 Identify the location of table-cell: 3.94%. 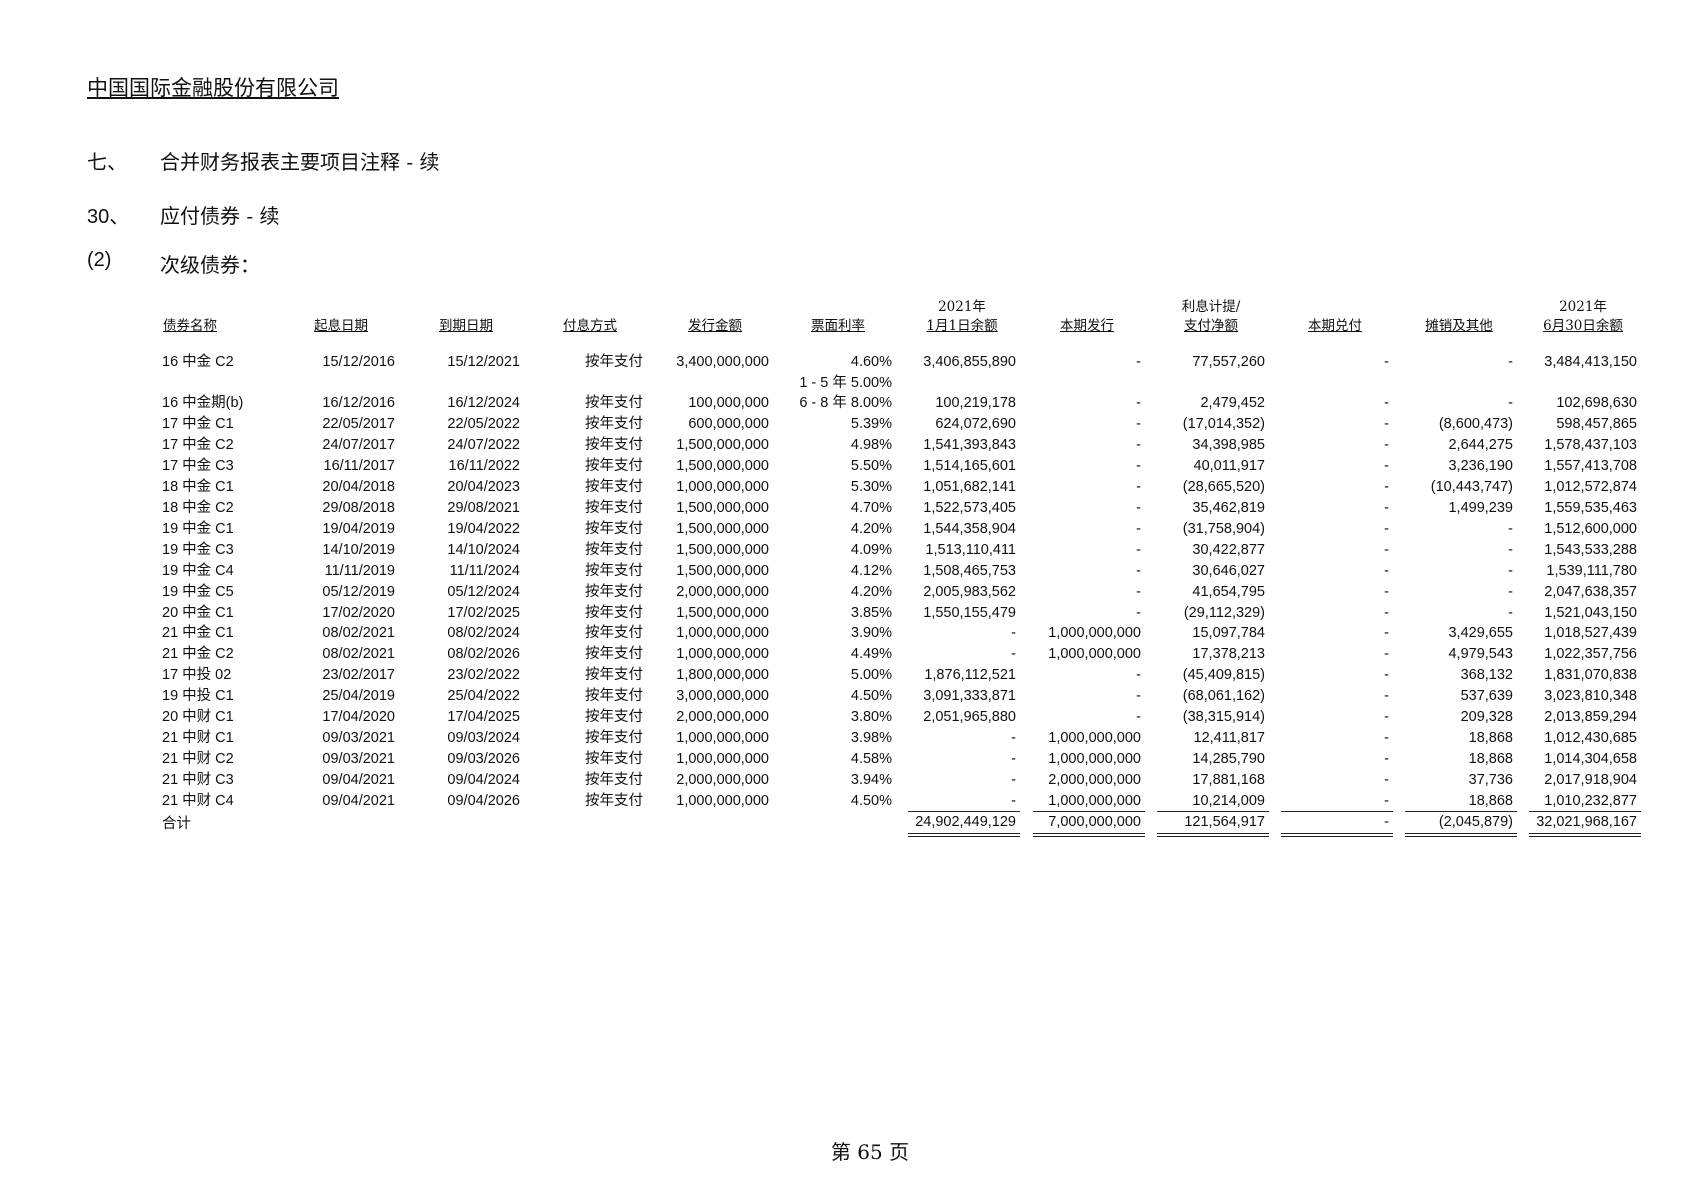
(871, 780).